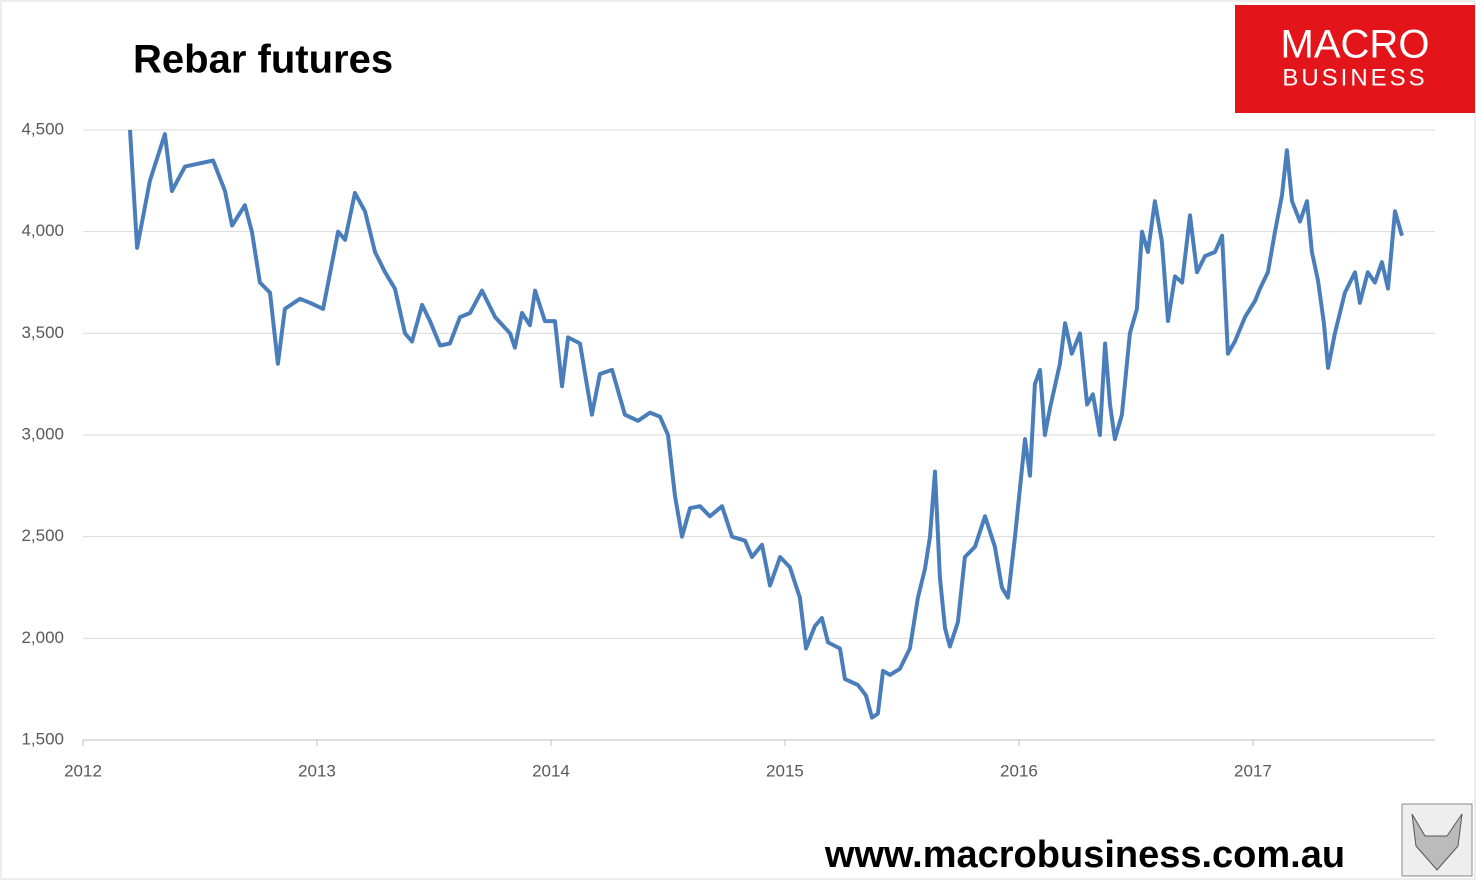 This screenshot has width=1476, height=880. Describe the element at coordinates (42, 332) in the screenshot. I see `y-tick-label: 3,500` at that location.